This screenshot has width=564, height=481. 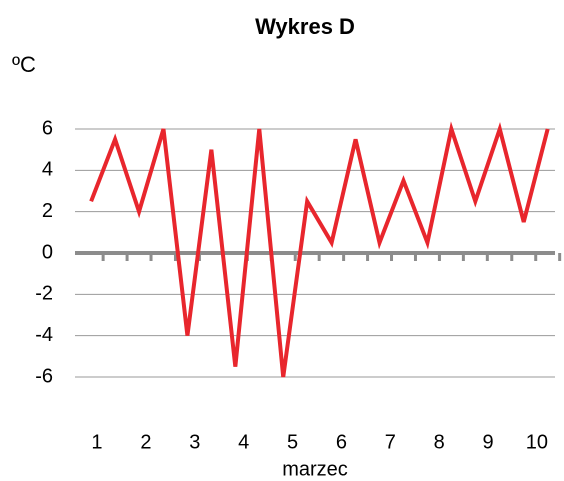 What do you see at coordinates (24, 64) in the screenshot?
I see `y-axis-label: ºC` at bounding box center [24, 64].